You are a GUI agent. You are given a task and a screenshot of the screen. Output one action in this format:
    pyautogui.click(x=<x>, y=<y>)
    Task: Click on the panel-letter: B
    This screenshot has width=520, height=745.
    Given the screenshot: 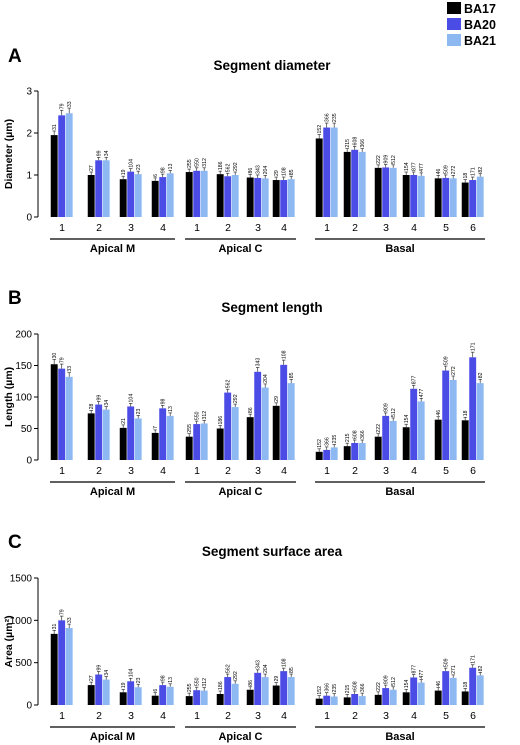 What is the action you would take?
    pyautogui.click(x=15, y=298)
    